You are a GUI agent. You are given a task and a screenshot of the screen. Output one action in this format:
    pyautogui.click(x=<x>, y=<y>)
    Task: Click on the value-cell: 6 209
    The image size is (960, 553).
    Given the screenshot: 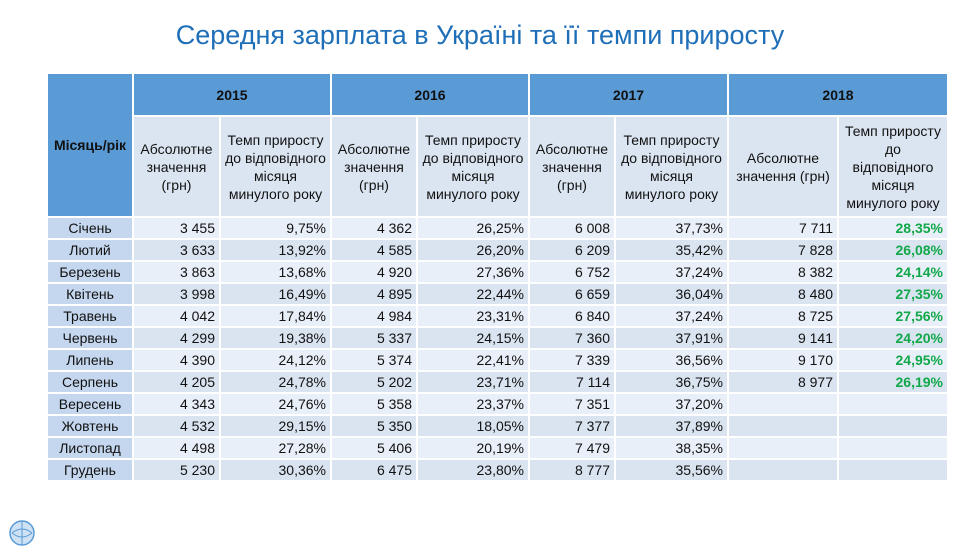 What is the action you would take?
    pyautogui.click(x=572, y=250)
    